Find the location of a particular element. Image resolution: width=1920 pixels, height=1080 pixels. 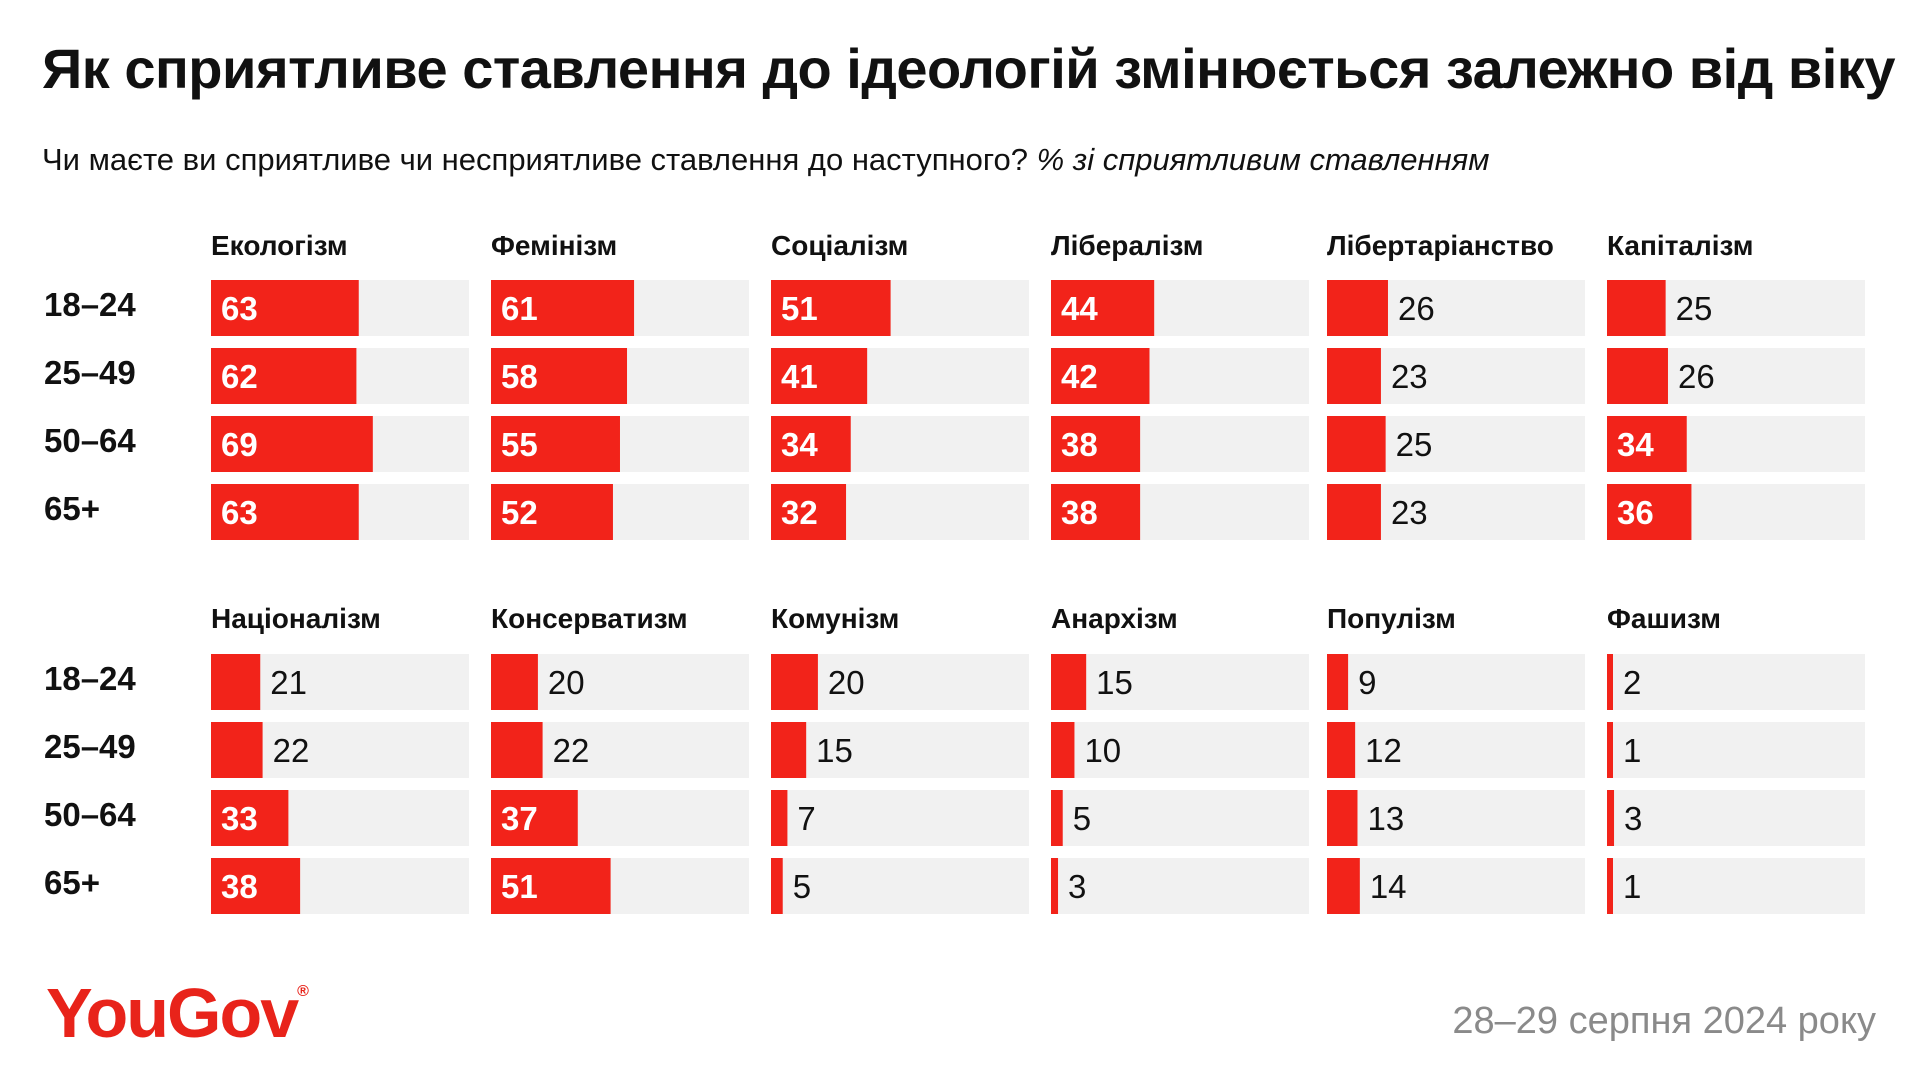

data-label: 22 is located at coordinates (291, 750).